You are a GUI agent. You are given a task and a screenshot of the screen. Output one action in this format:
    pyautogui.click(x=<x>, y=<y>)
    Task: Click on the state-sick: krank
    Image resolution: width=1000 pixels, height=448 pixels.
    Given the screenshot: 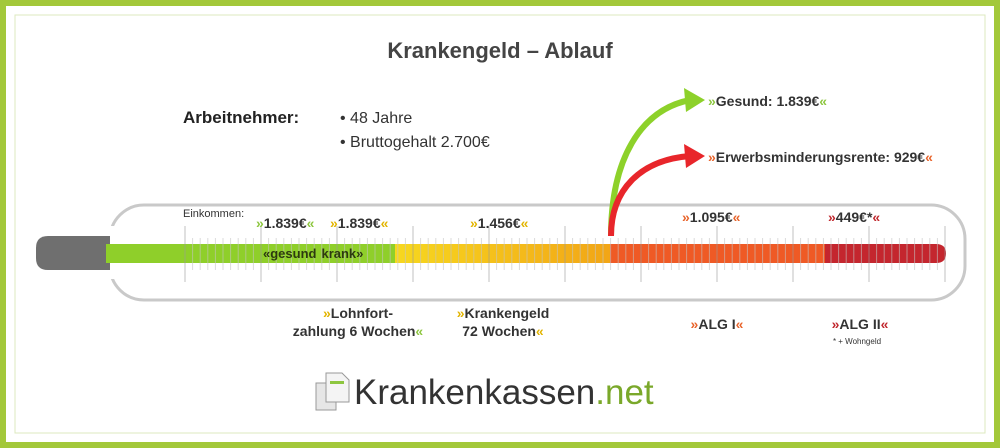 What is the action you would take?
    pyautogui.click(x=338, y=253)
    